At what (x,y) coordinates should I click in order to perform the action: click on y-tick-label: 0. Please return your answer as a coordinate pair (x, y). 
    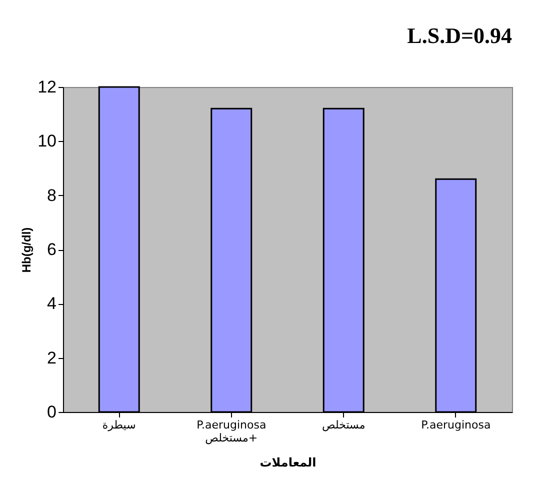
    Looking at the image, I should click on (51, 412).